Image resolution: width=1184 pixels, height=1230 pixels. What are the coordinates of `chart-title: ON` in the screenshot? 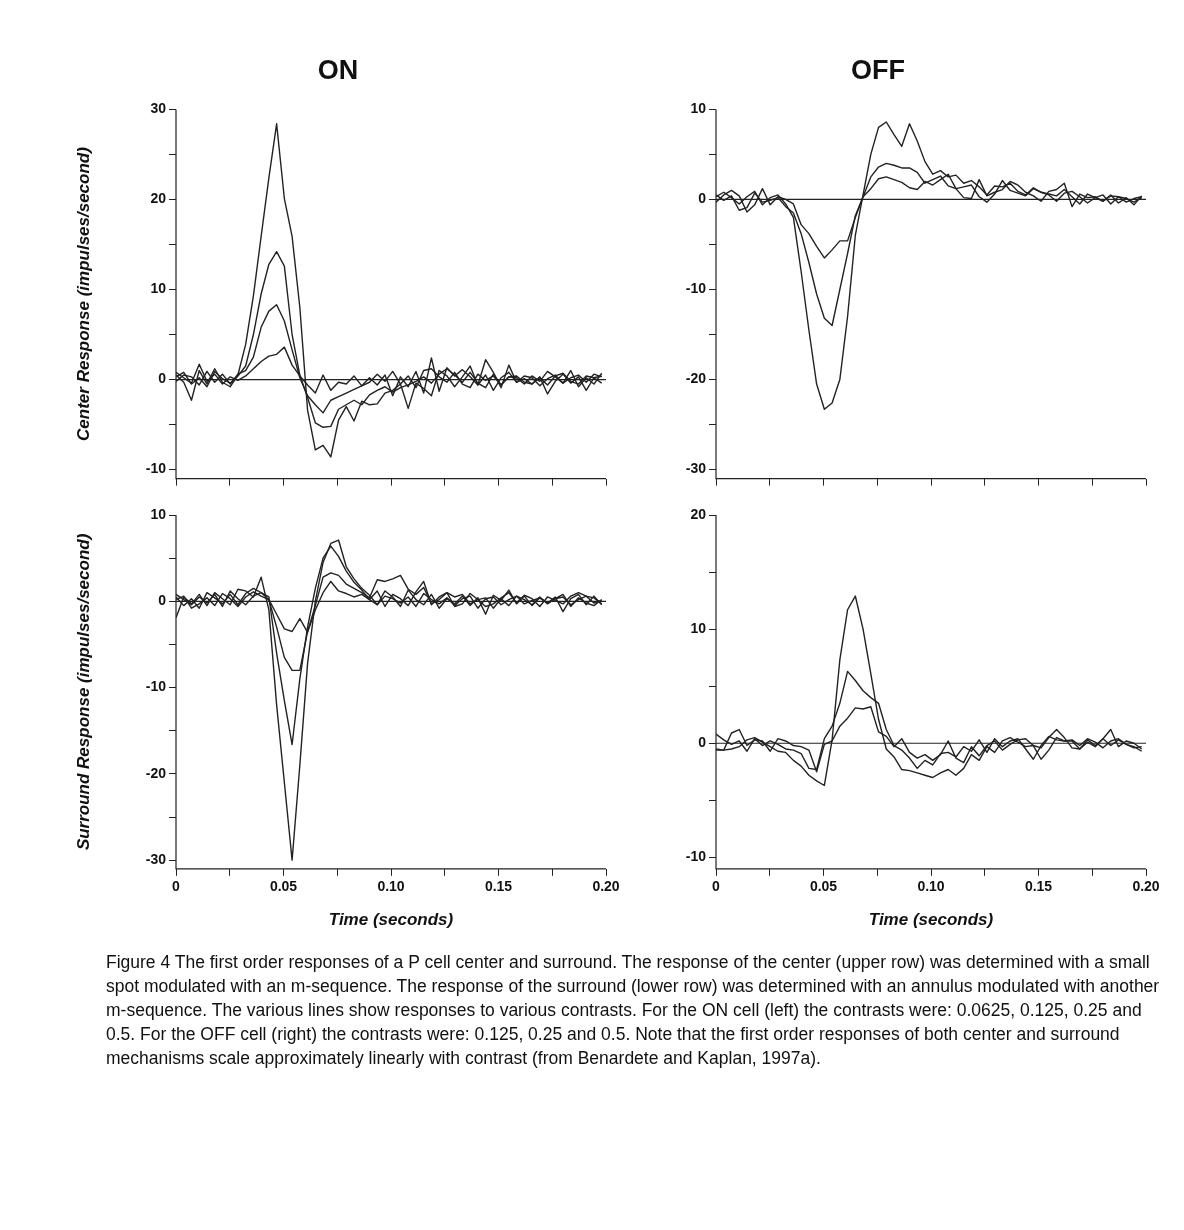 It's located at (338, 69).